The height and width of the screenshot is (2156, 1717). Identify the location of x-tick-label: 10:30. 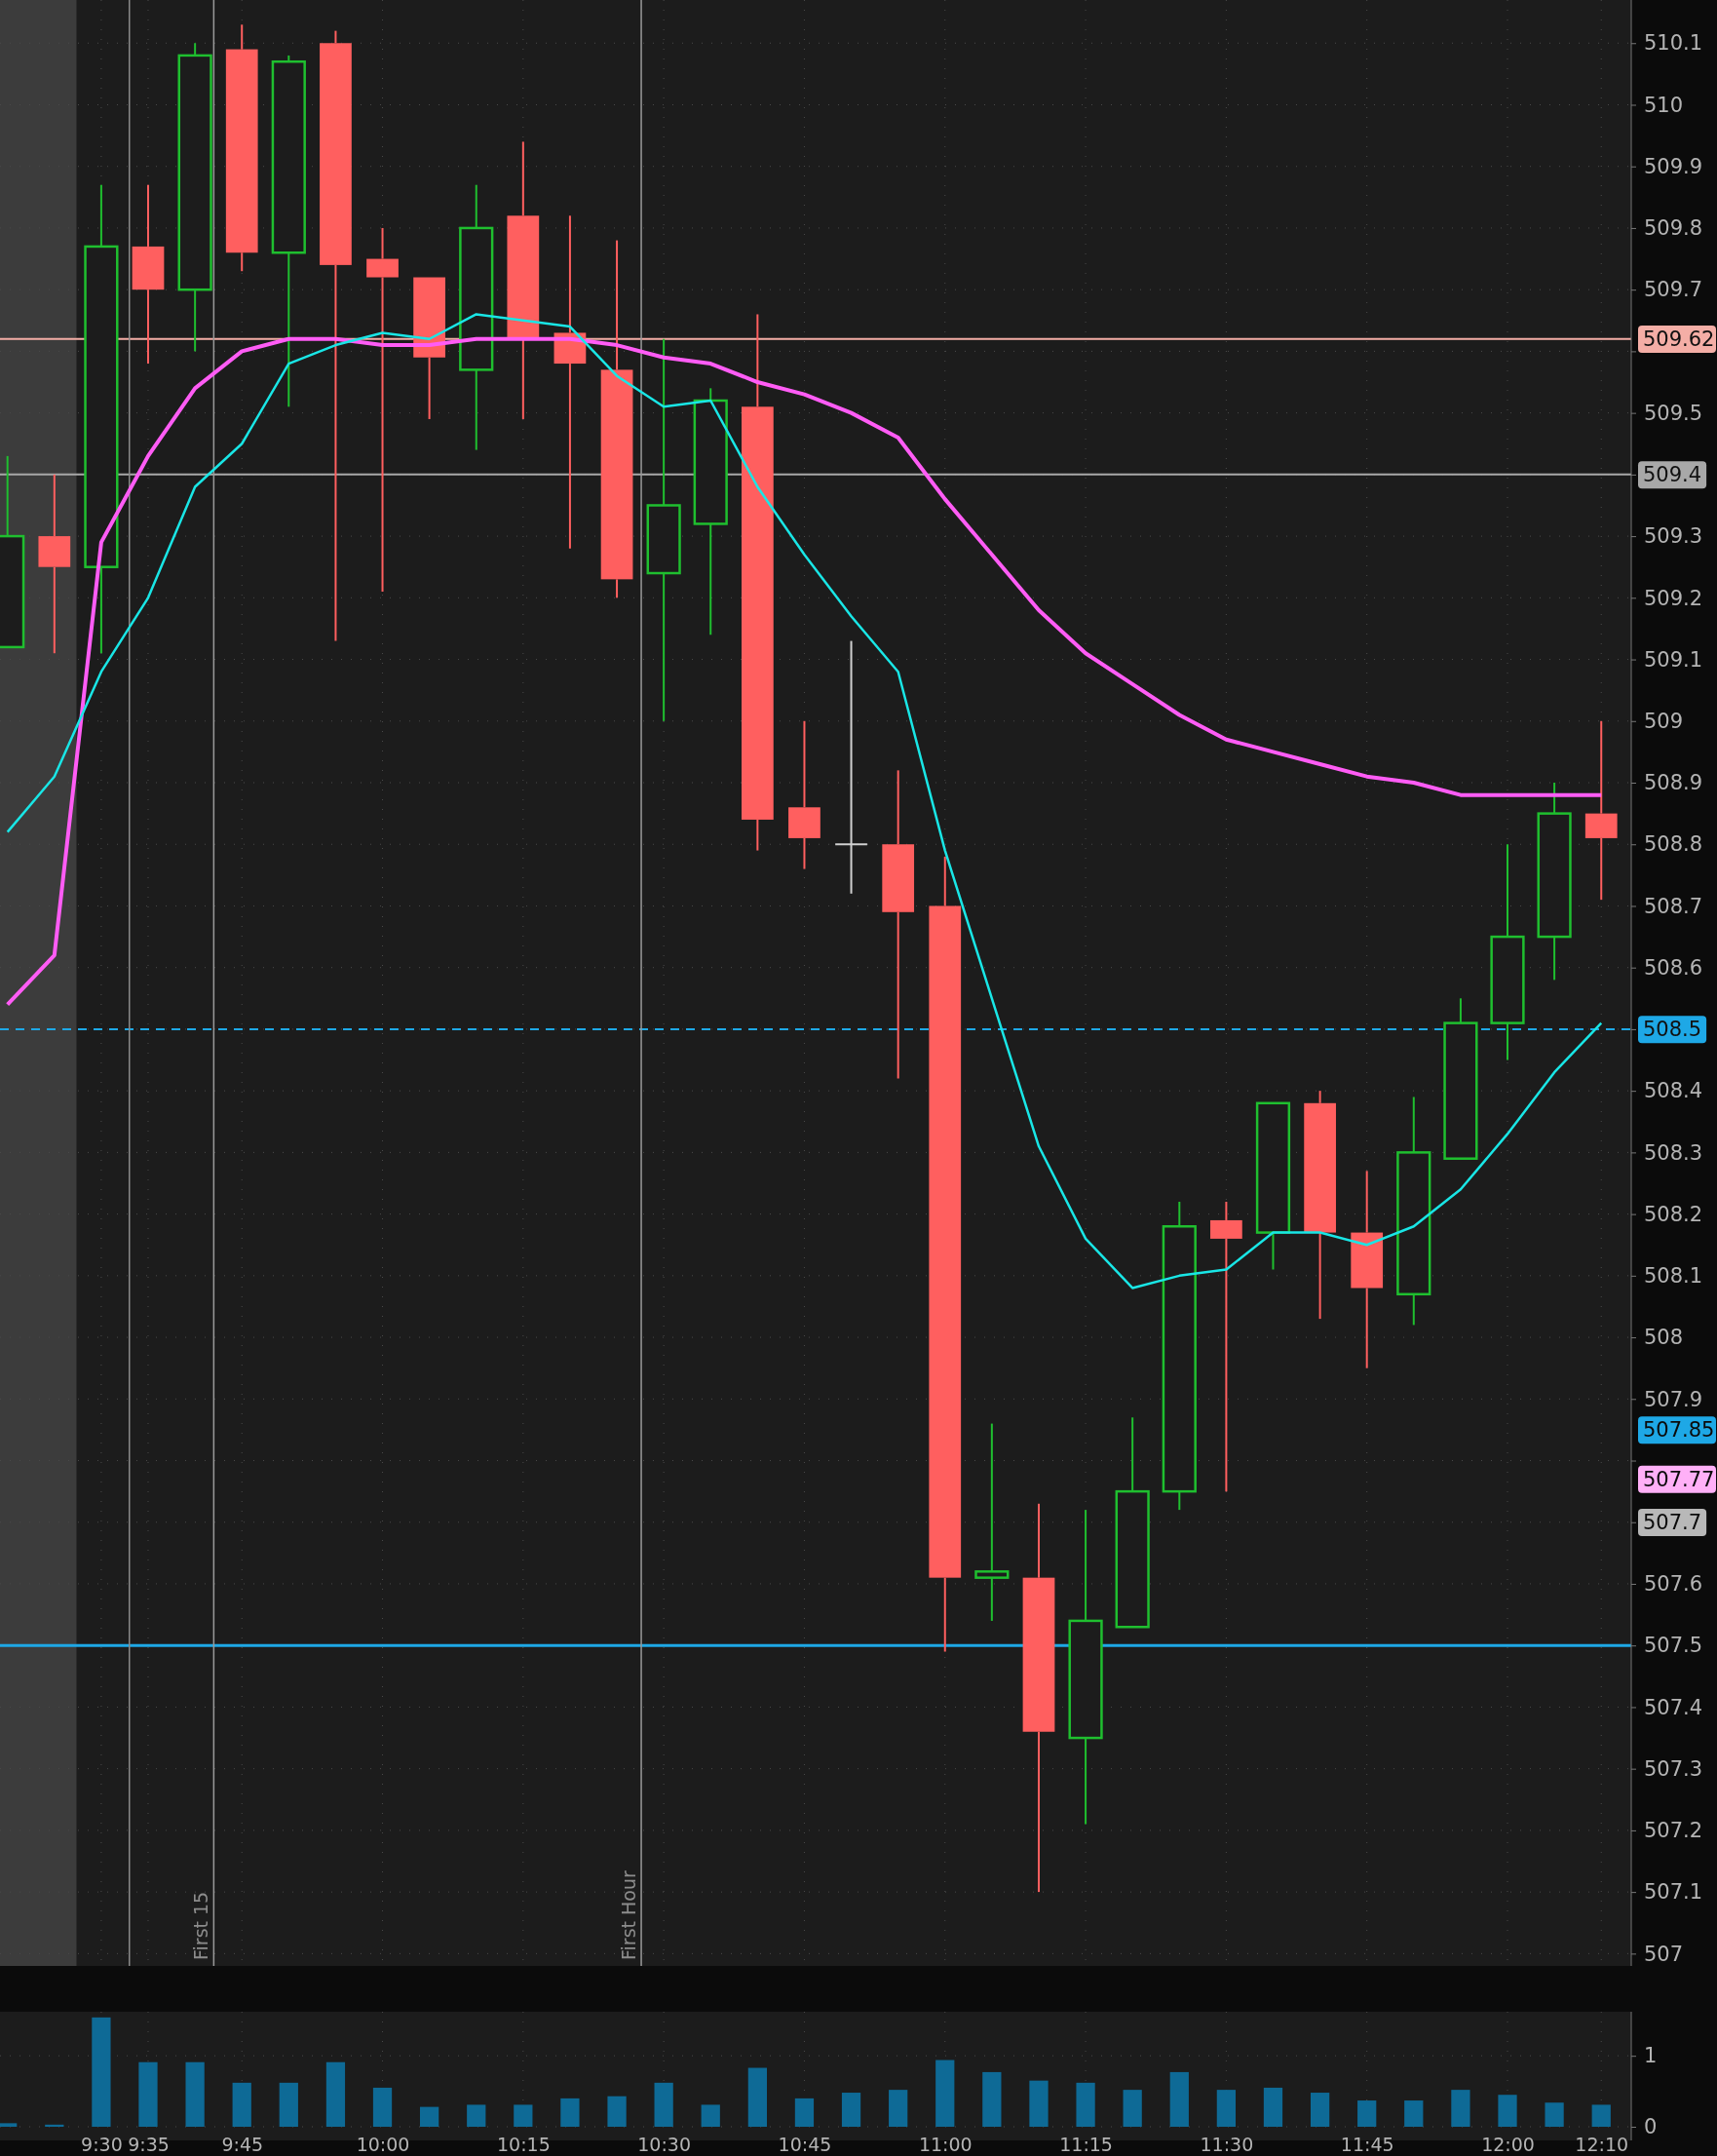
(665, 2145).